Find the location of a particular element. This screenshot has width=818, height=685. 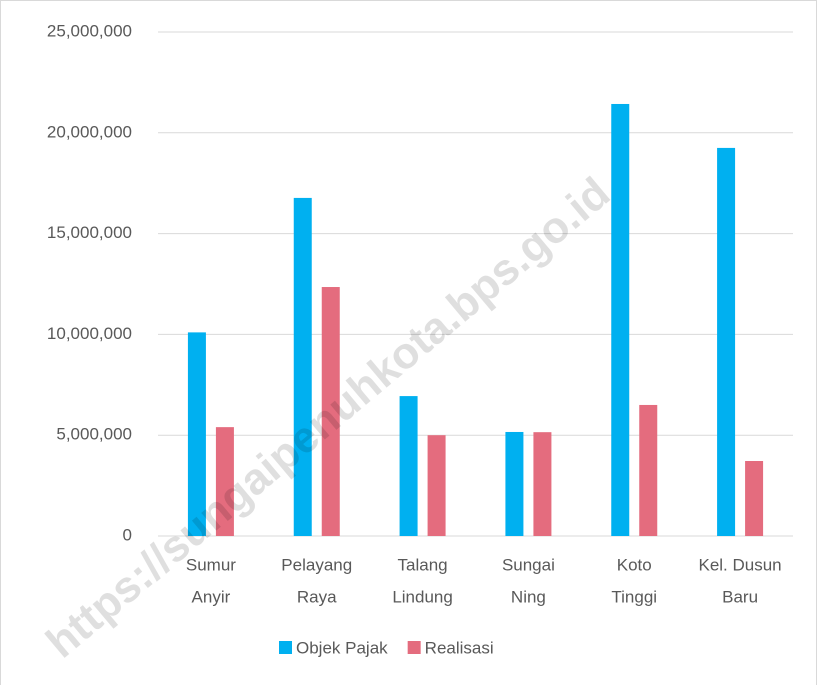

x-tick-label: Tinggi is located at coordinates (634, 596).